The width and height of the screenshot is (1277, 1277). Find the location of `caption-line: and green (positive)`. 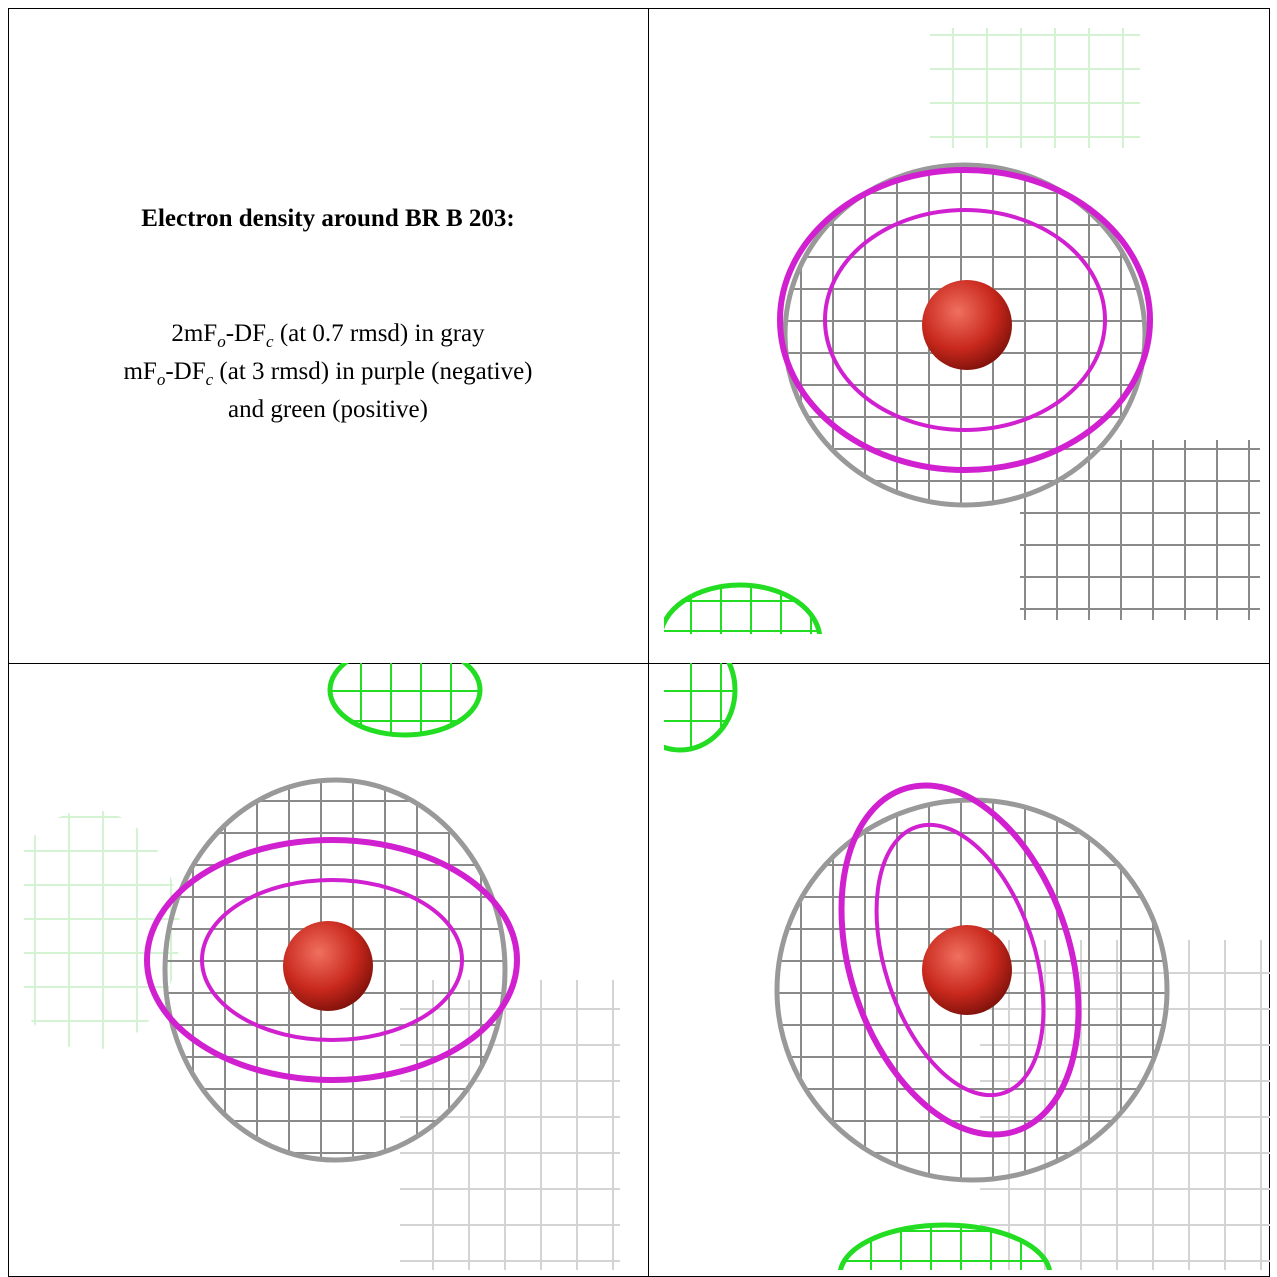

caption-line: and green (positive) is located at coordinates (328, 410).